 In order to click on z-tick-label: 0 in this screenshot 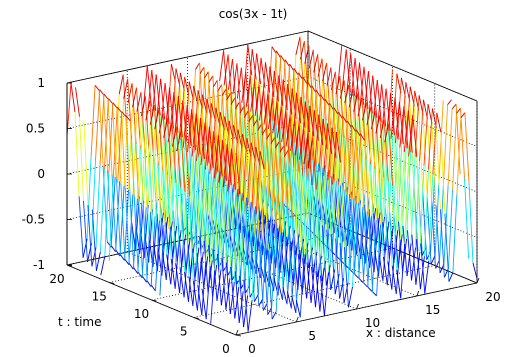, I will do `click(41, 174)`.